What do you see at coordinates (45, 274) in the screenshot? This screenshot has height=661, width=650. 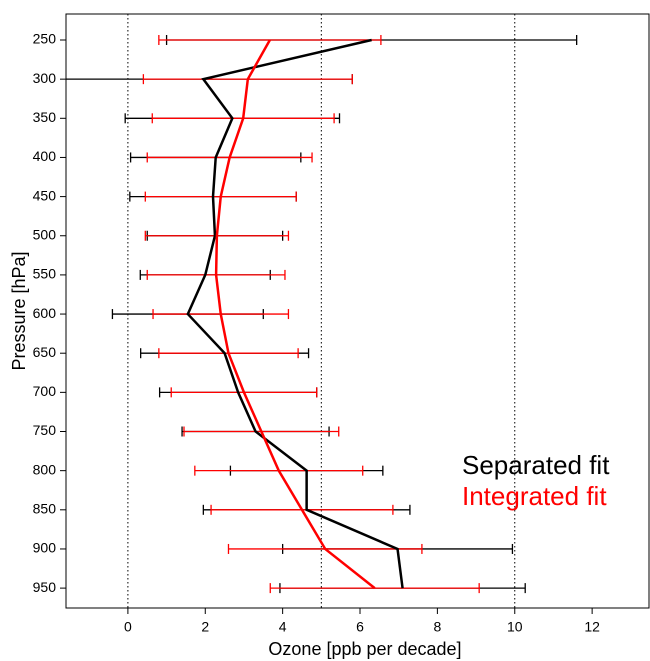 I see `y-tick-label: 550` at bounding box center [45, 274].